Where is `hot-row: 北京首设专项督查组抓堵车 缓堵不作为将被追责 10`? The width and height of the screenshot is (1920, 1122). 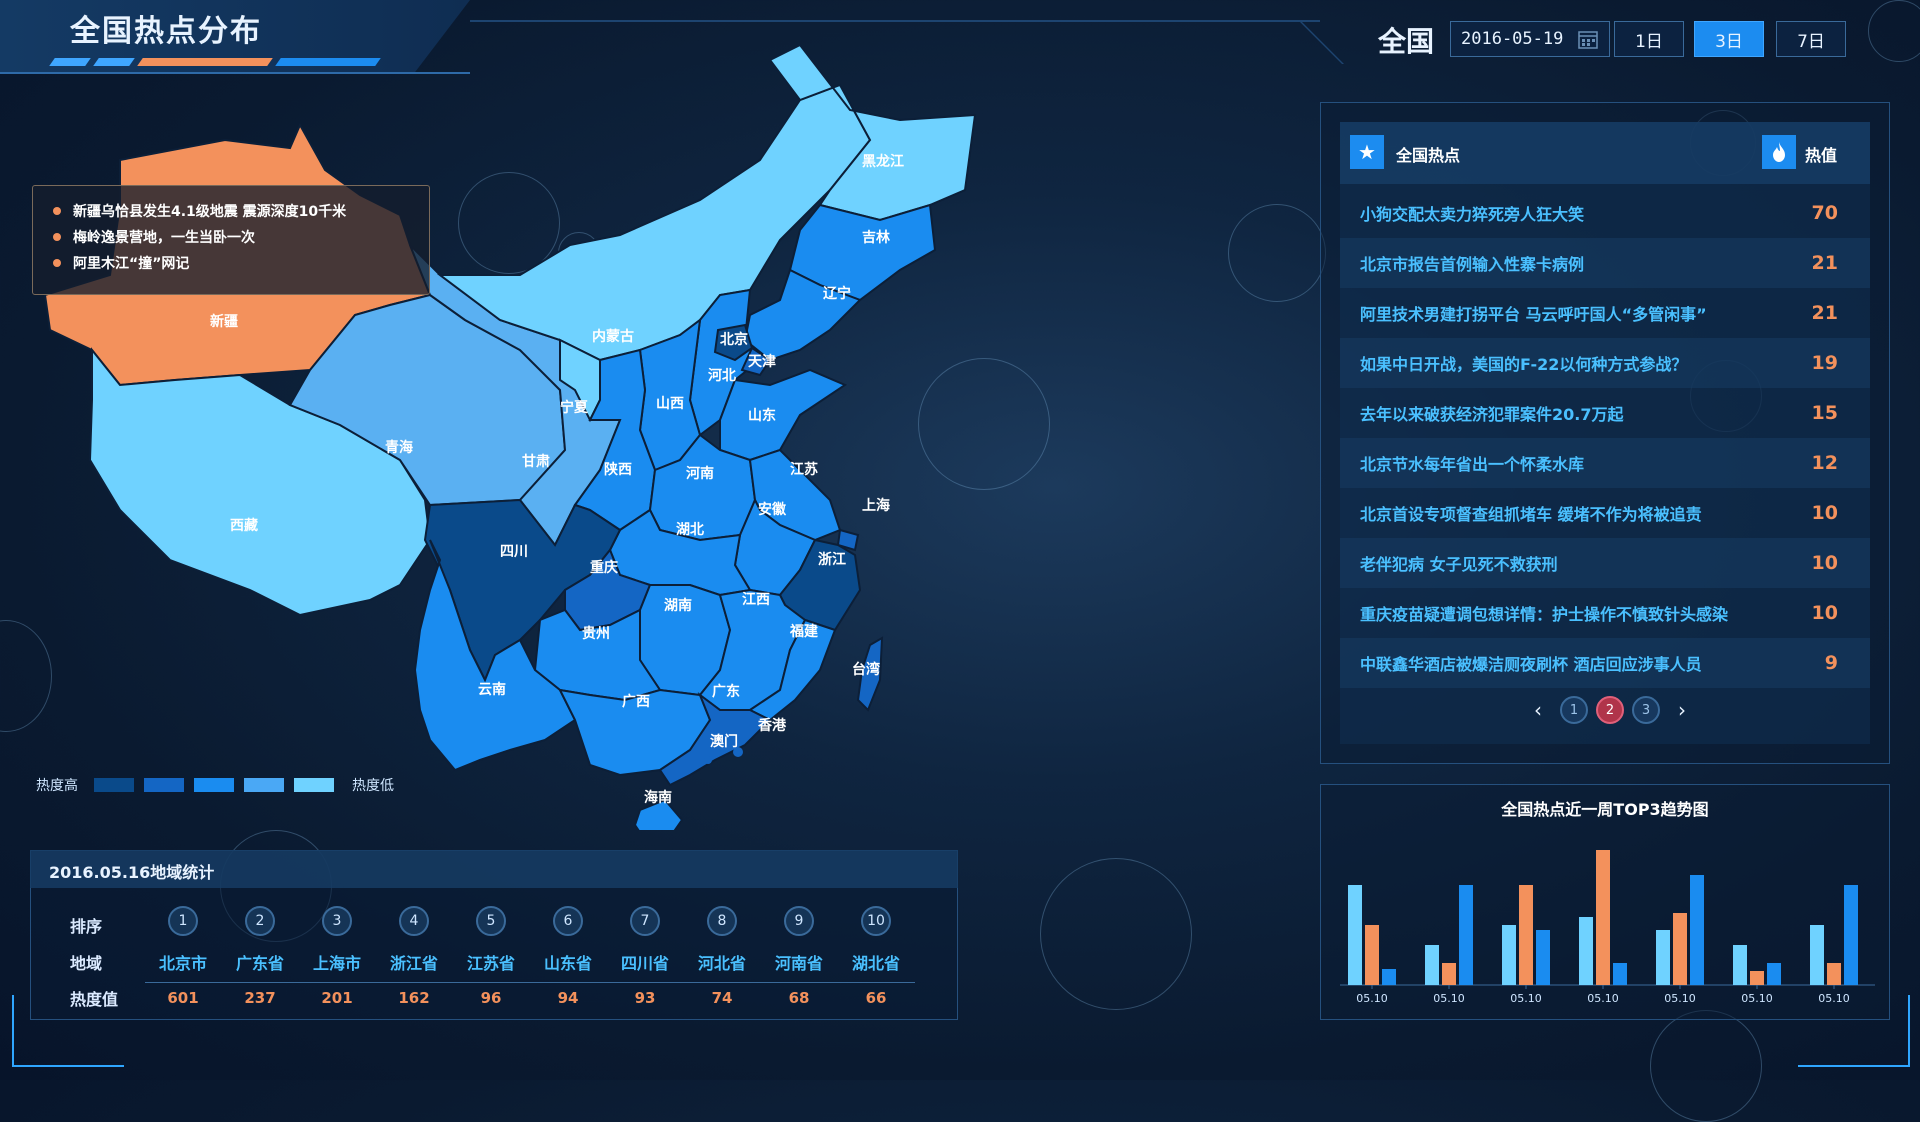 hot-row: 北京首设专项督查组抓堵车 缓堵不作为将被追责 10 is located at coordinates (1605, 513).